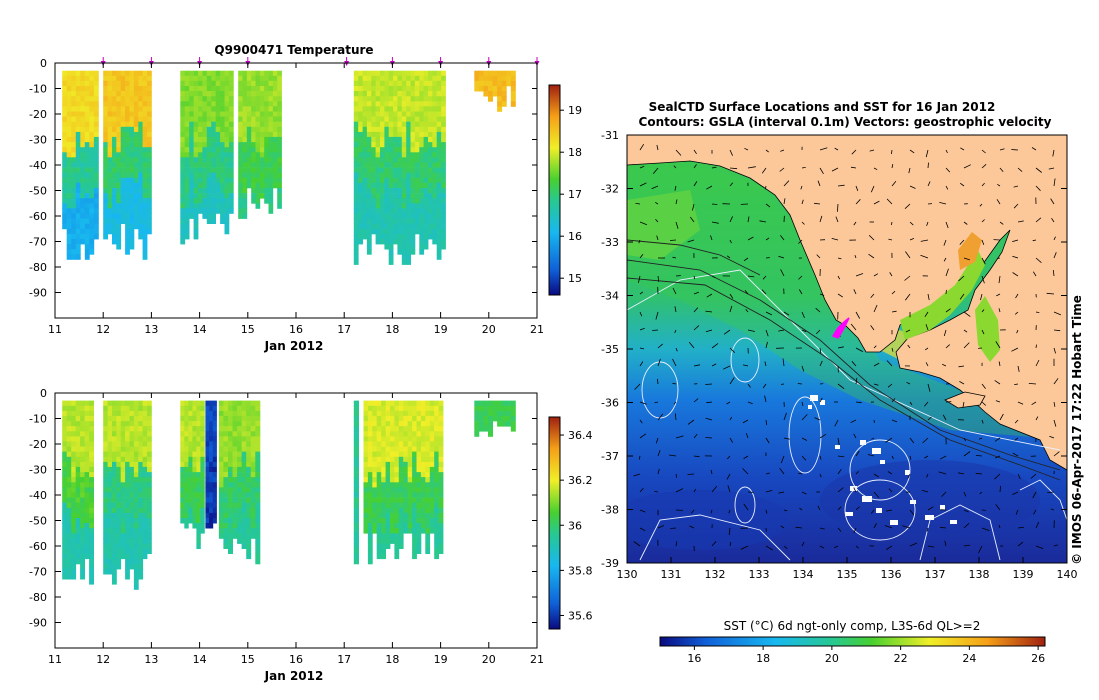 Image resolution: width=1099 pixels, height=700 pixels. I want to click on map-y-tick-label: -37, so click(610, 456).